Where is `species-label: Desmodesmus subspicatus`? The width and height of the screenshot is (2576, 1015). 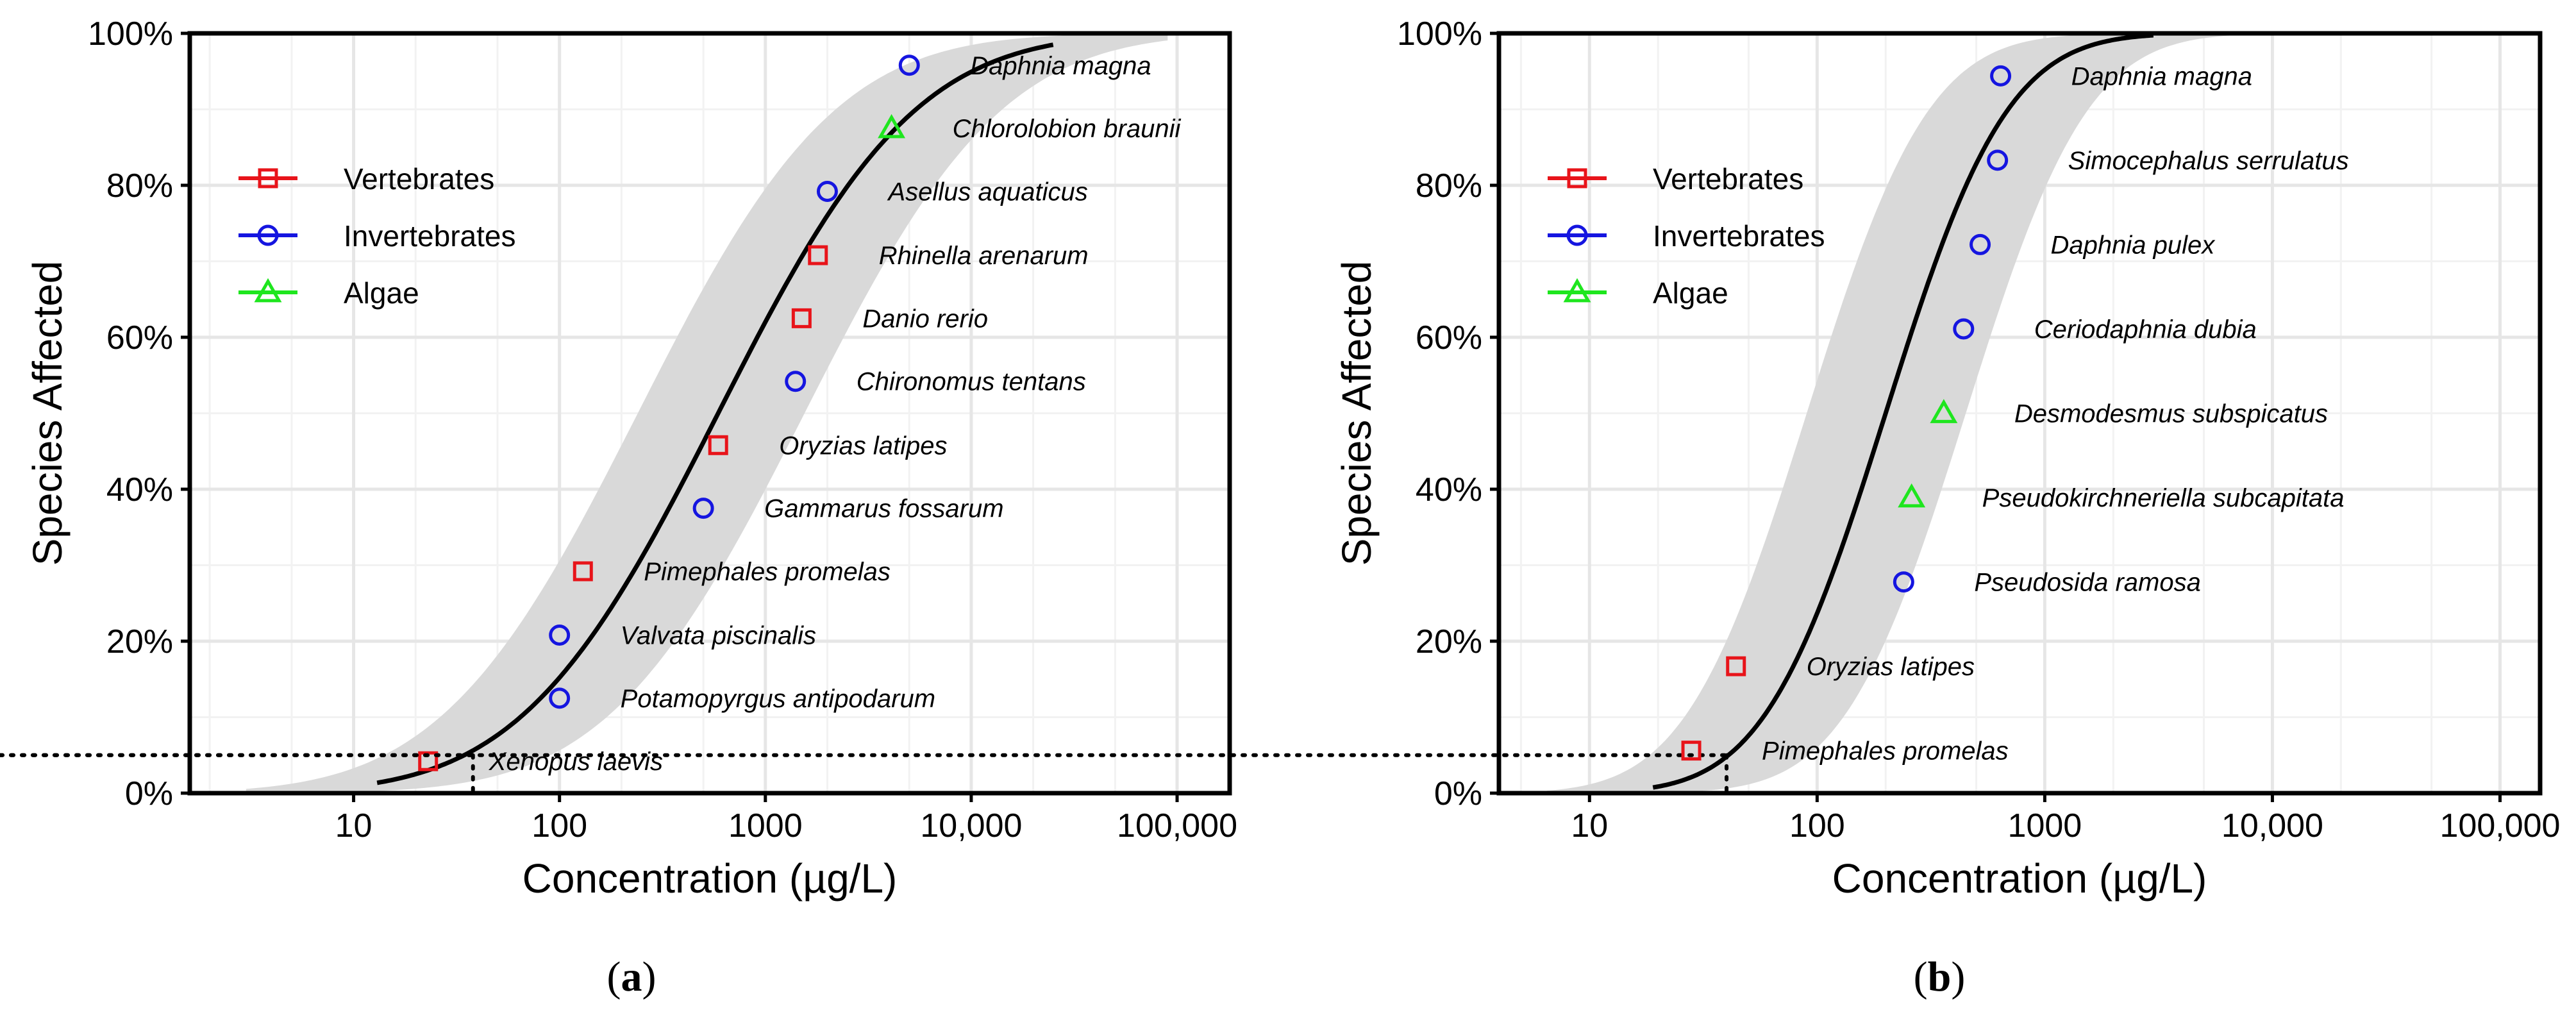
species-label: Desmodesmus subspicatus is located at coordinates (2171, 414).